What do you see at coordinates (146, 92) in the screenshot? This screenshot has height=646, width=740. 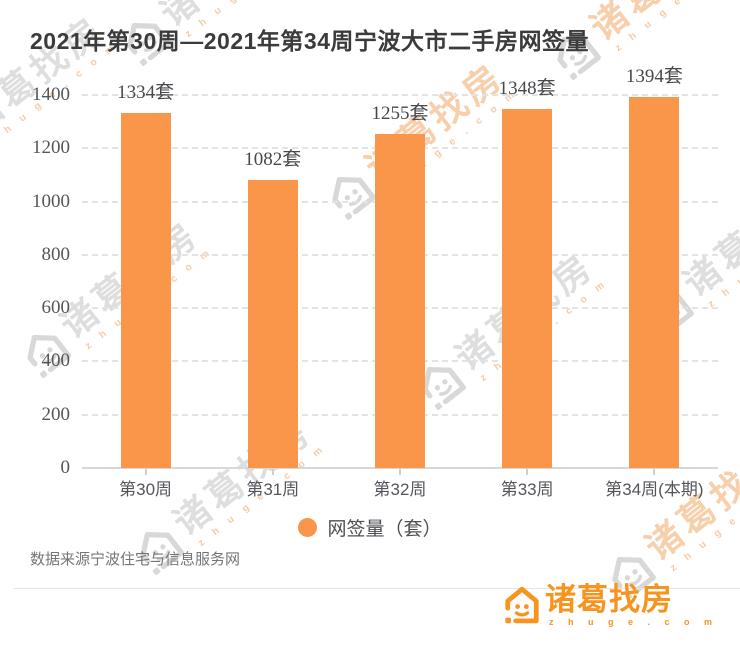 I see `bar-value-label: 1334套` at bounding box center [146, 92].